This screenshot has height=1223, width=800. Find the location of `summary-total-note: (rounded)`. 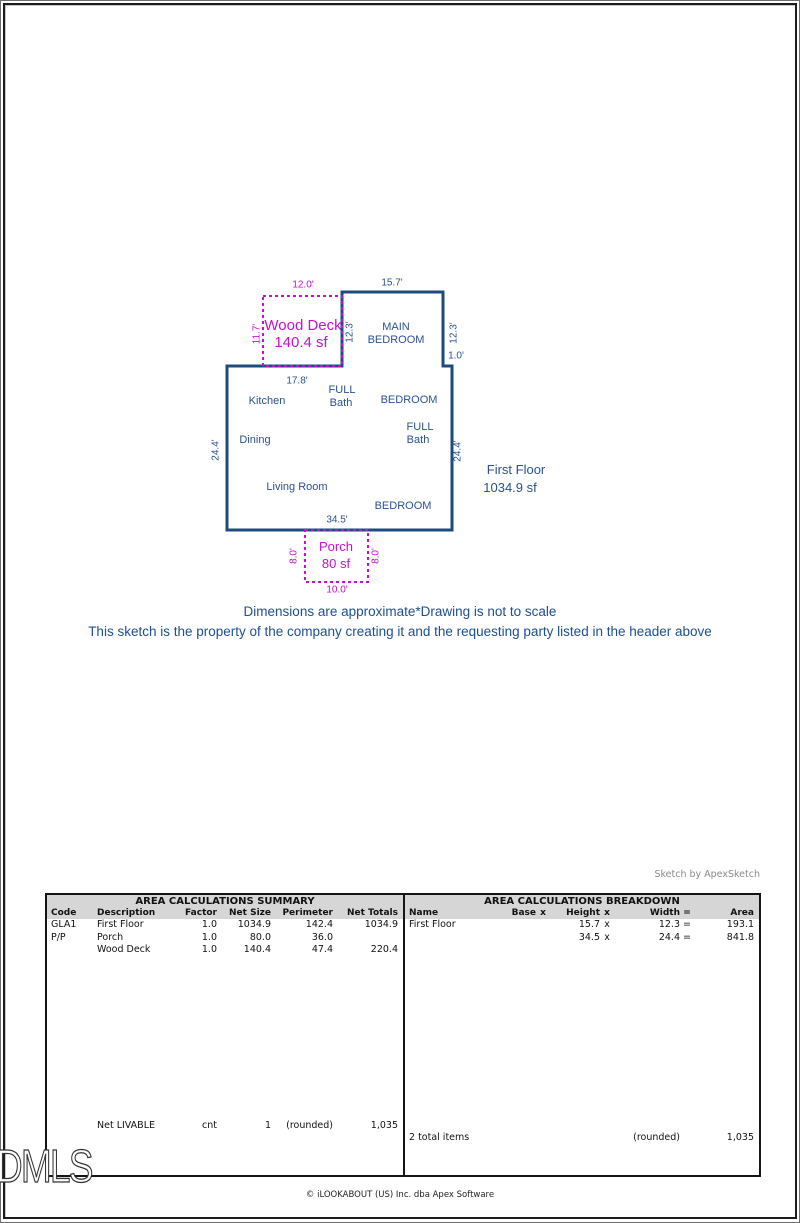

summary-total-note: (rounded) is located at coordinates (309, 1125).